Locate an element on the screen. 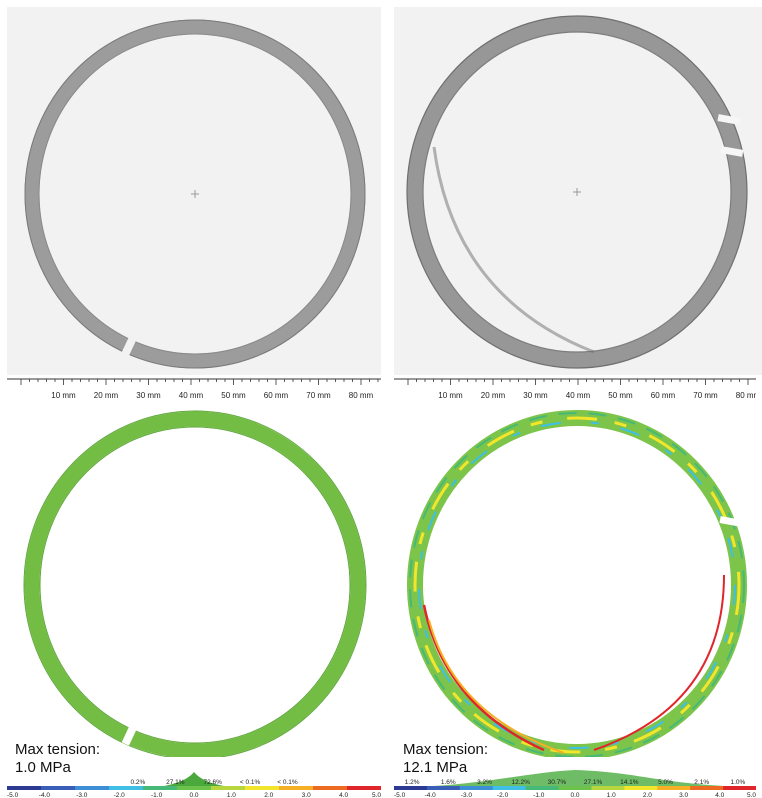  ruler-left-tick-label: 20 mm is located at coordinates (106, 395).